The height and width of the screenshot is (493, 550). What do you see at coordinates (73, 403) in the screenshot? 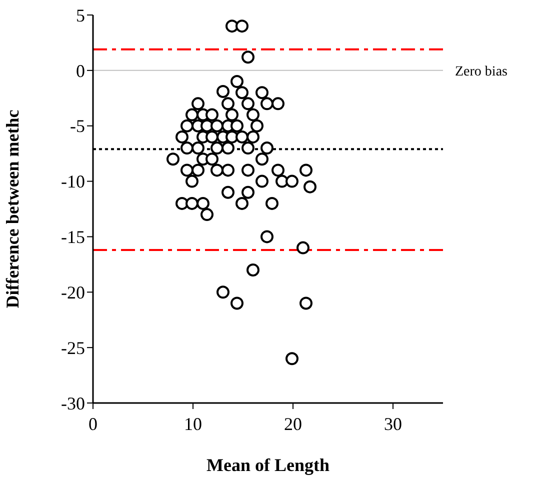
I see `y-tick-label: -30` at bounding box center [73, 403].